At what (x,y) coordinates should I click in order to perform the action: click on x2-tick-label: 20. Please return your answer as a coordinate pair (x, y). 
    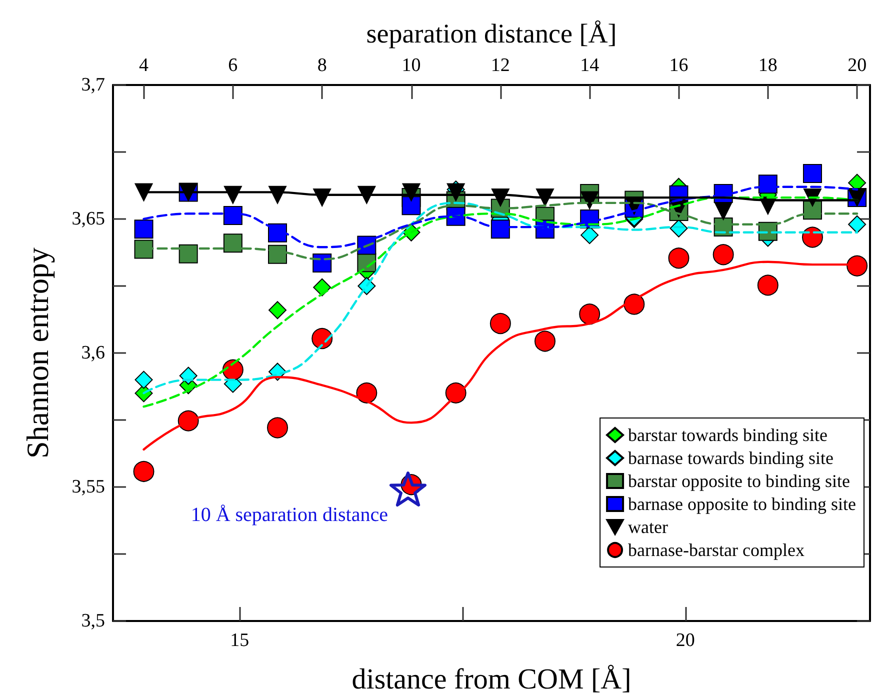
    Looking at the image, I should click on (857, 65).